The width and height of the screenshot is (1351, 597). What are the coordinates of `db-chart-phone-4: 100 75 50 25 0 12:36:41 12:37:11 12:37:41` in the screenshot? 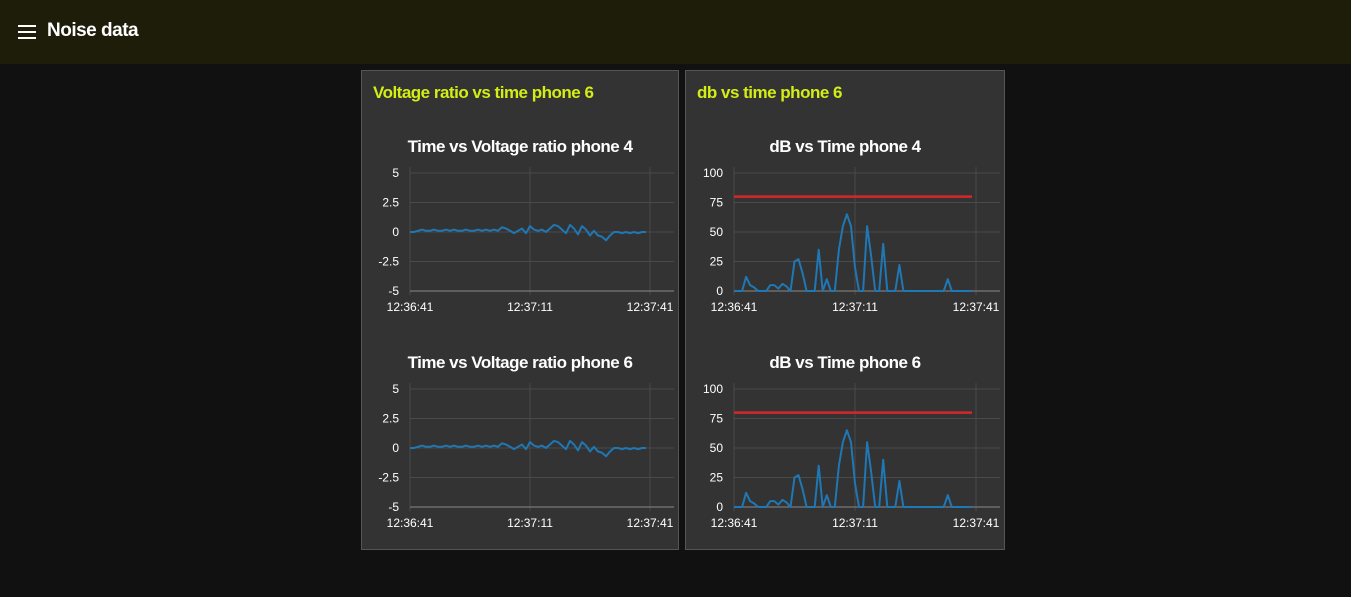 It's located at (846, 243).